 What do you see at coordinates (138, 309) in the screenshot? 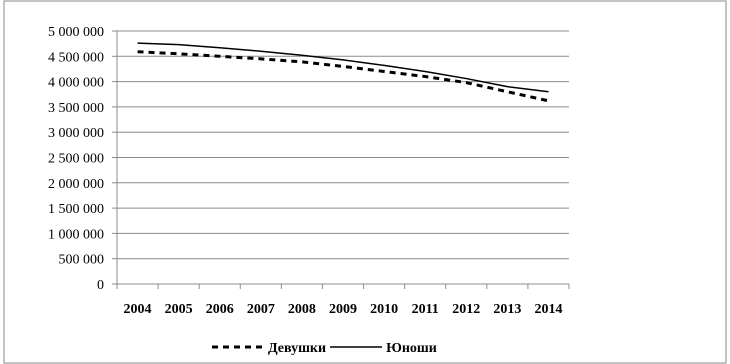
I see `x-tick-label: 2004` at bounding box center [138, 309].